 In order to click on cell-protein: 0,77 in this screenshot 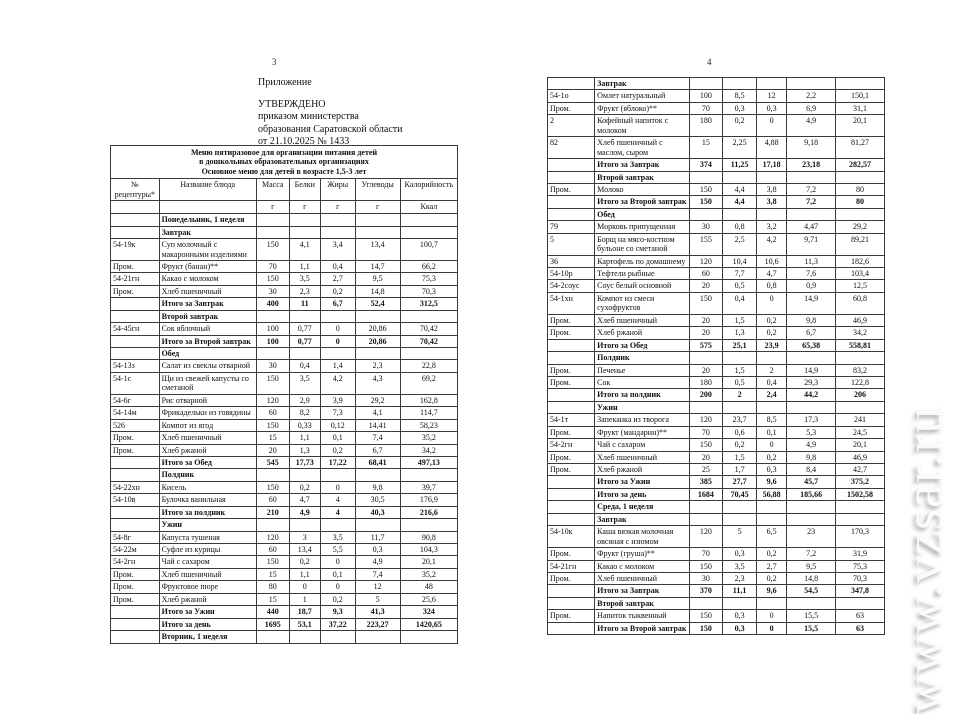, I will do `click(304, 329)`.